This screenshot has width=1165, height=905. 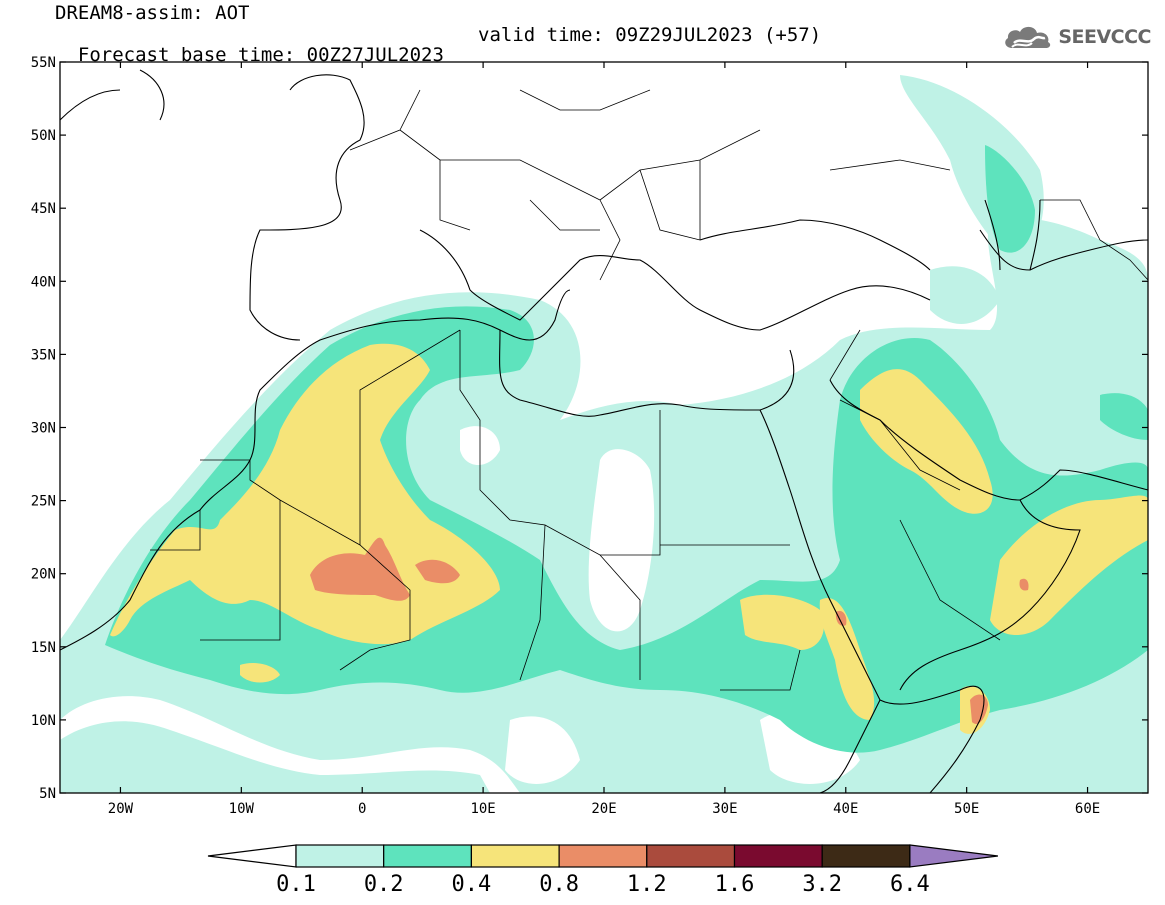 I want to click on valid-time: valid time: 09Z29JUL2023 (+57), so click(x=650, y=35).